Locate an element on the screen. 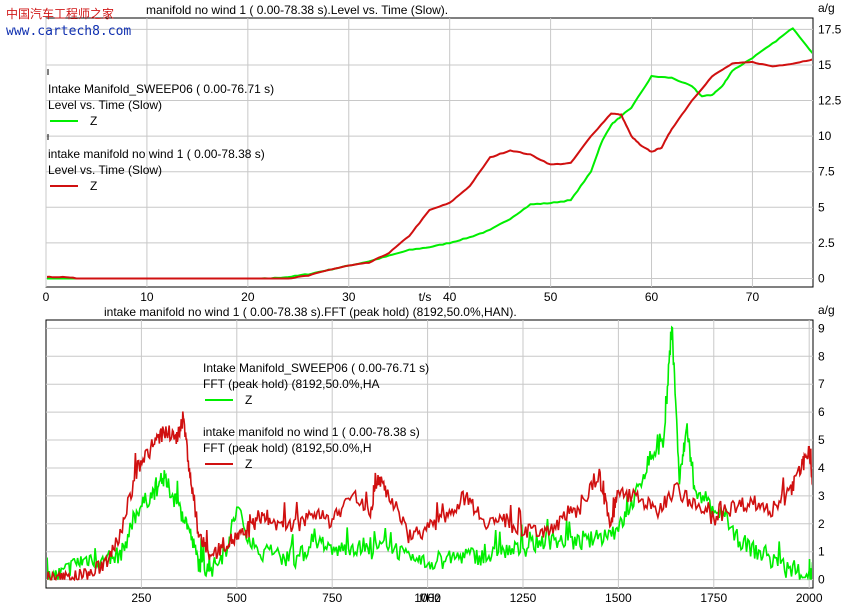 This screenshot has width=846, height=604. y-tick-label: 3 is located at coordinates (821, 496).